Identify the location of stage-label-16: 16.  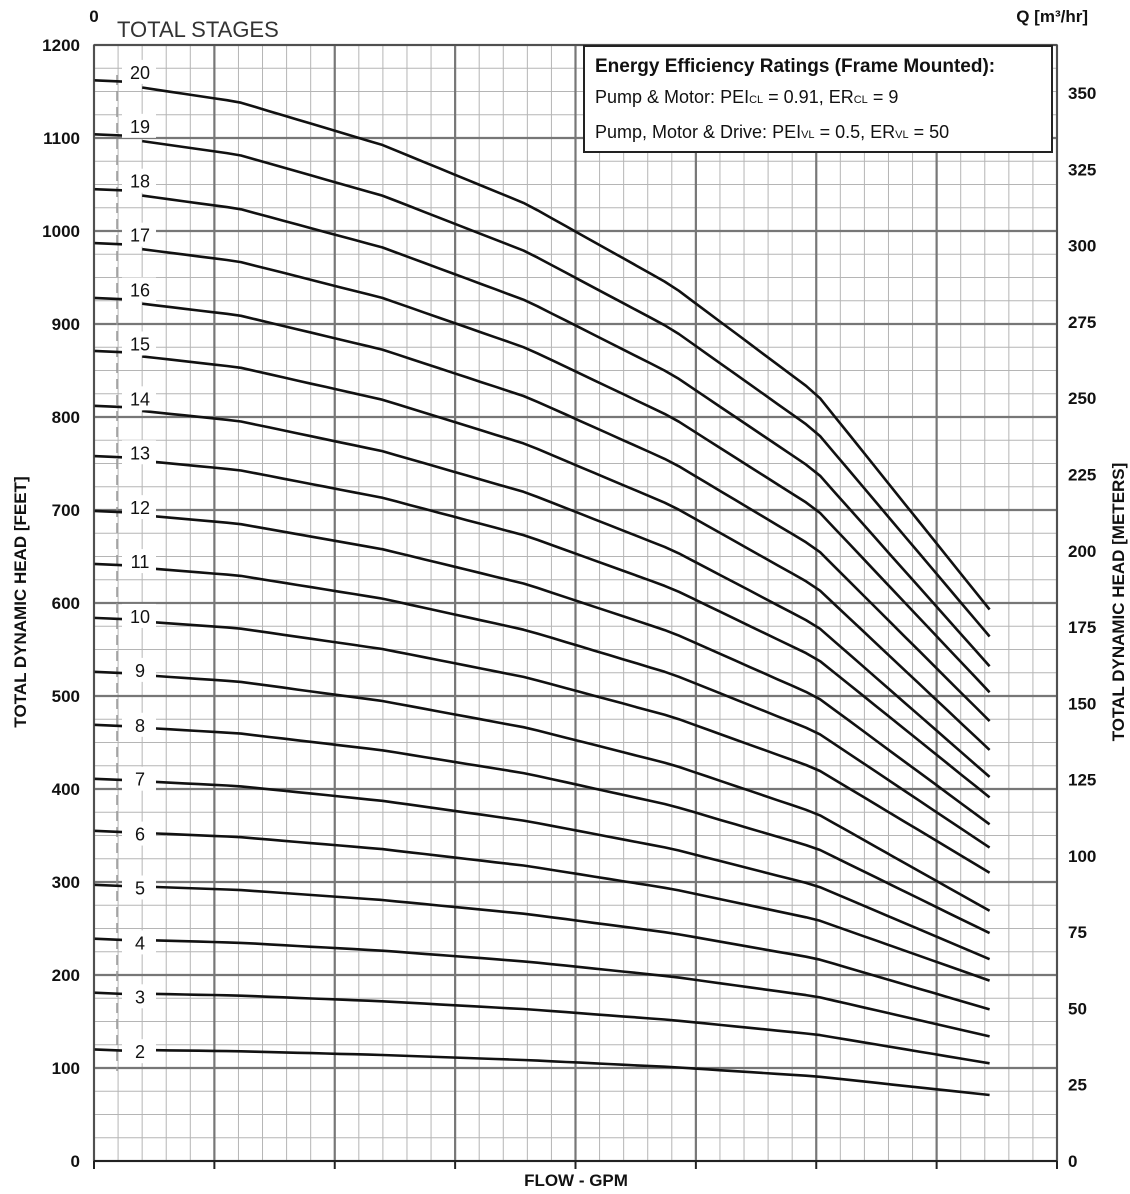
(140, 291).